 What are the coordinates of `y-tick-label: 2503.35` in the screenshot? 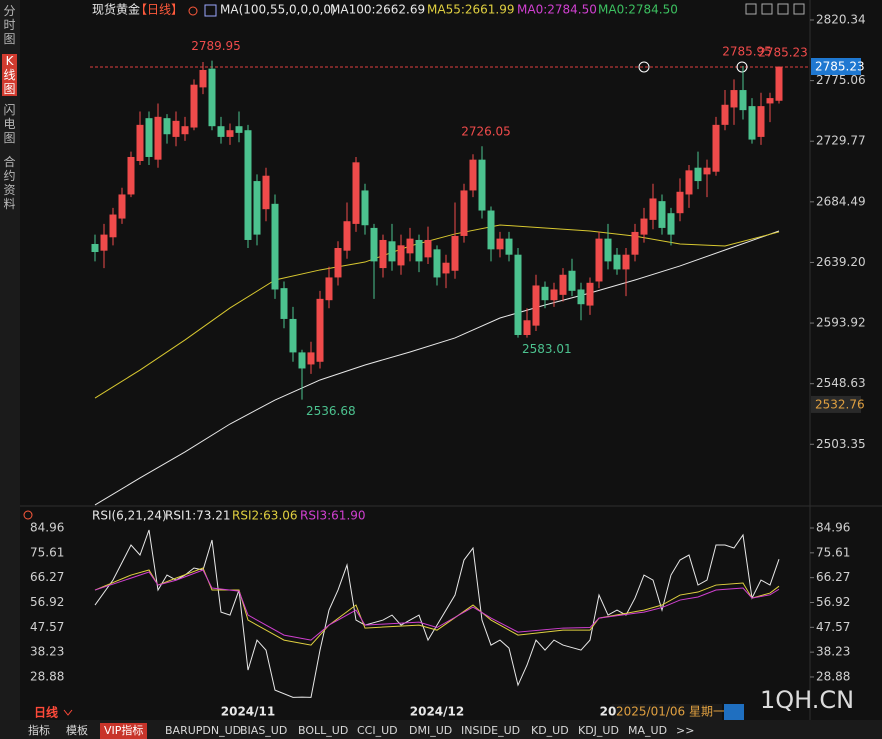 It's located at (841, 444).